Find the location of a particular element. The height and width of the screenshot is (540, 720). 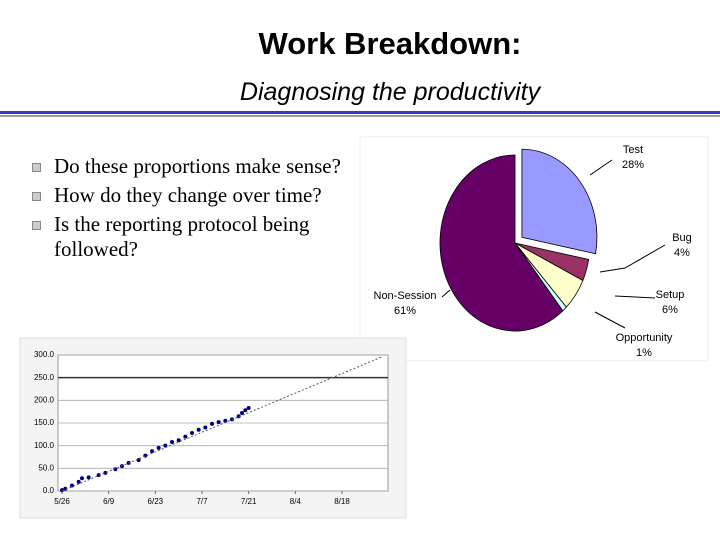

title-rule-shadow is located at coordinates (360, 116).